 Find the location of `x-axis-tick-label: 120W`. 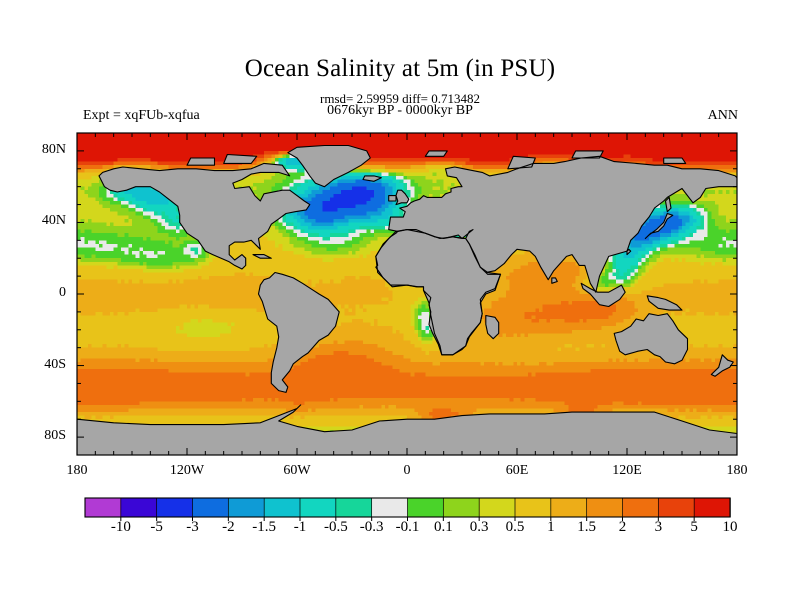

x-axis-tick-label: 120W is located at coordinates (187, 470).